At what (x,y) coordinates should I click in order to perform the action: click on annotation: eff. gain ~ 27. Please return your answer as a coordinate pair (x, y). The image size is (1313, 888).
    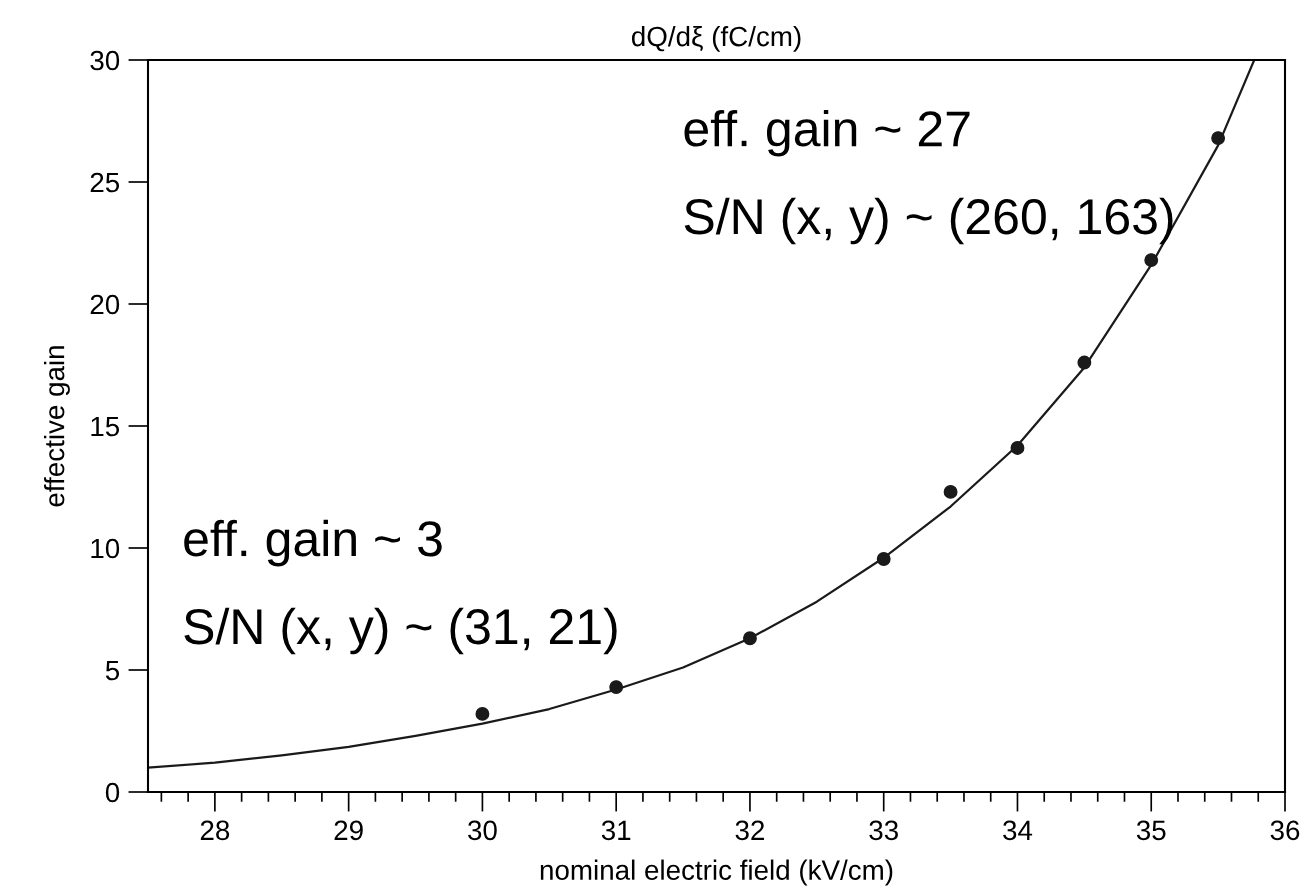
    Looking at the image, I should click on (827, 133).